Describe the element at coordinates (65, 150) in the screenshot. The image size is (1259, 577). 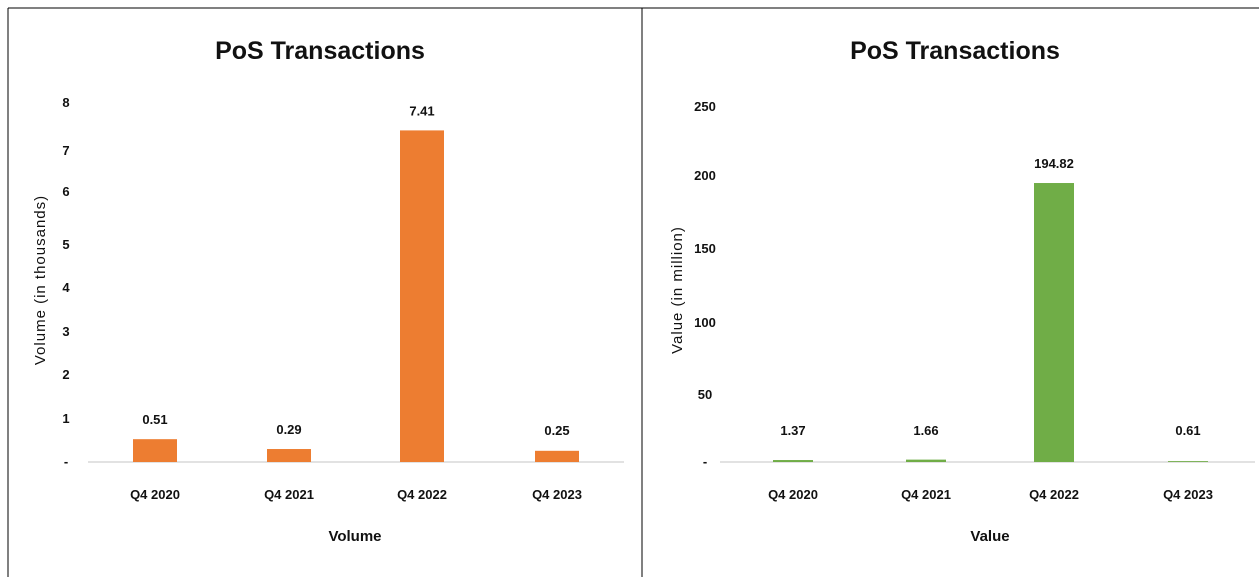
I see `y-tick-label: 7` at that location.